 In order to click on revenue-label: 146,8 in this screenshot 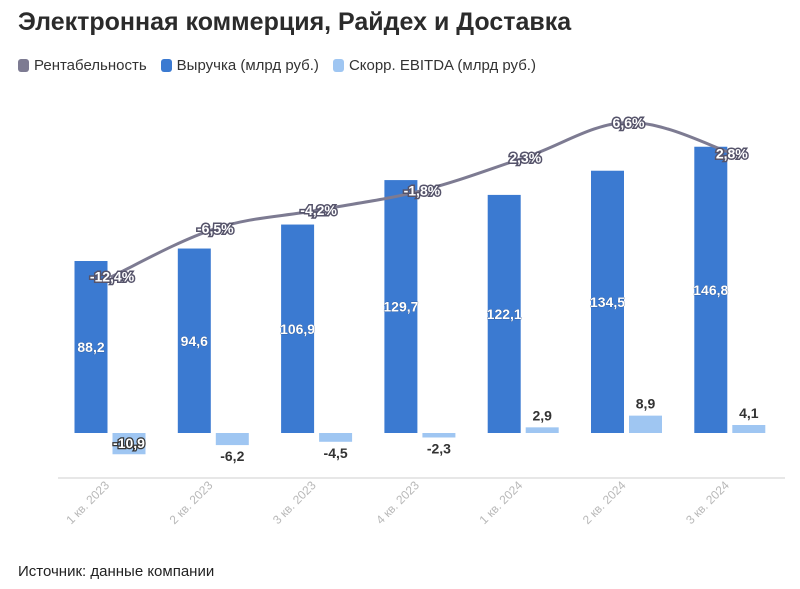, I will do `click(710, 290)`.